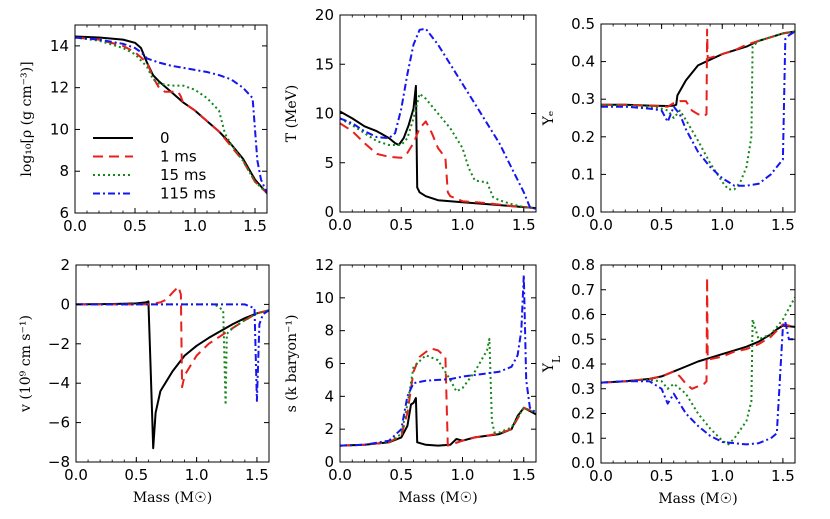  I want to click on y-axis-label: s (k baryon⁻¹), so click(292, 364).